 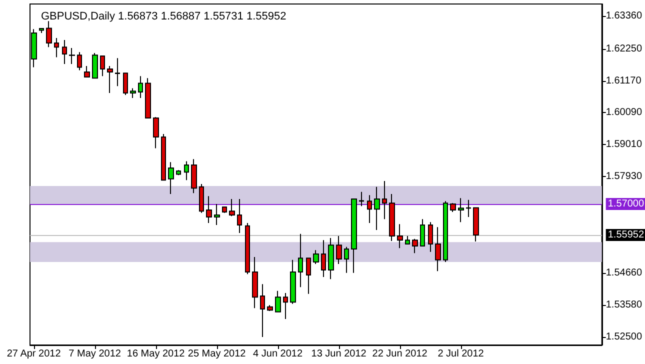 I want to click on text: GBPUSD,Daily 1.56873 1.56887 1.55731 1.55952, so click(x=163, y=16).